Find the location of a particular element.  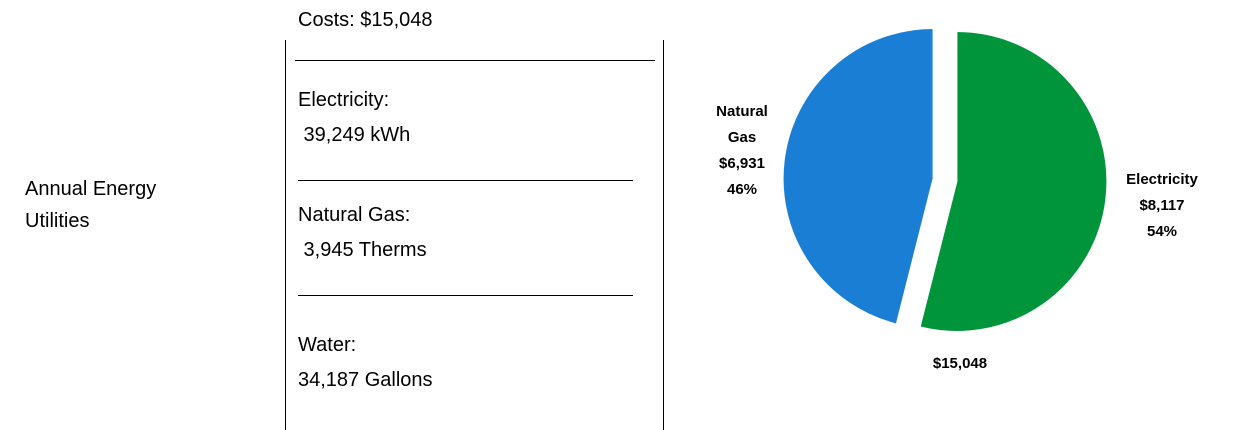

slice-label: Natural Gas $6,931 46% is located at coordinates (742, 151).